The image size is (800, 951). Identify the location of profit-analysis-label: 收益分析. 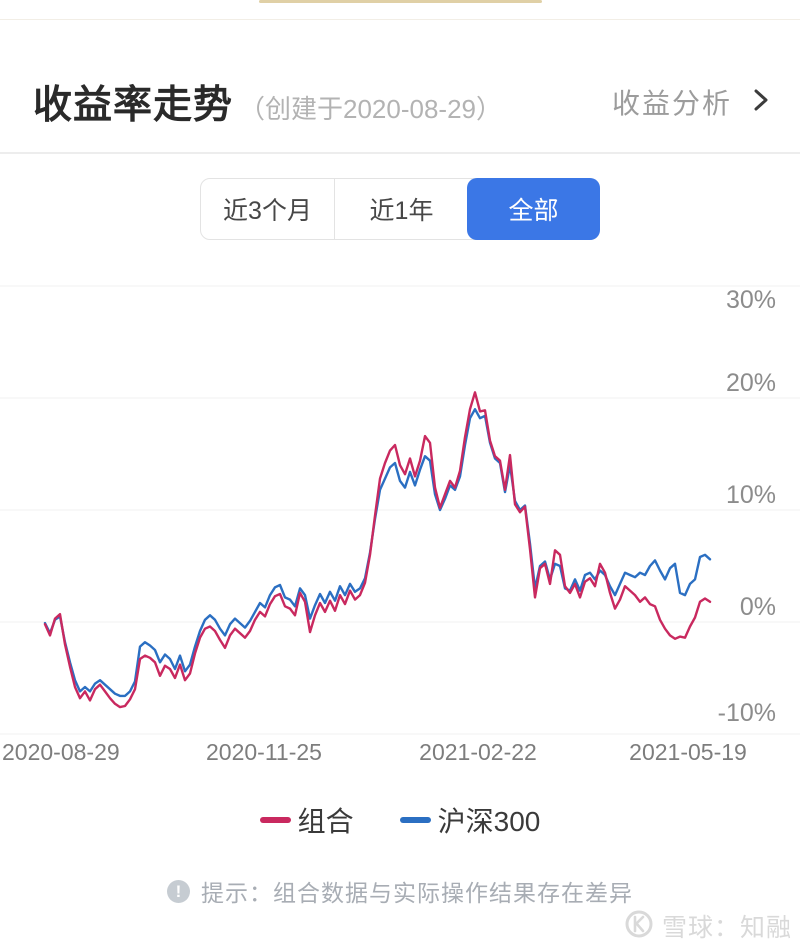
(671, 103).